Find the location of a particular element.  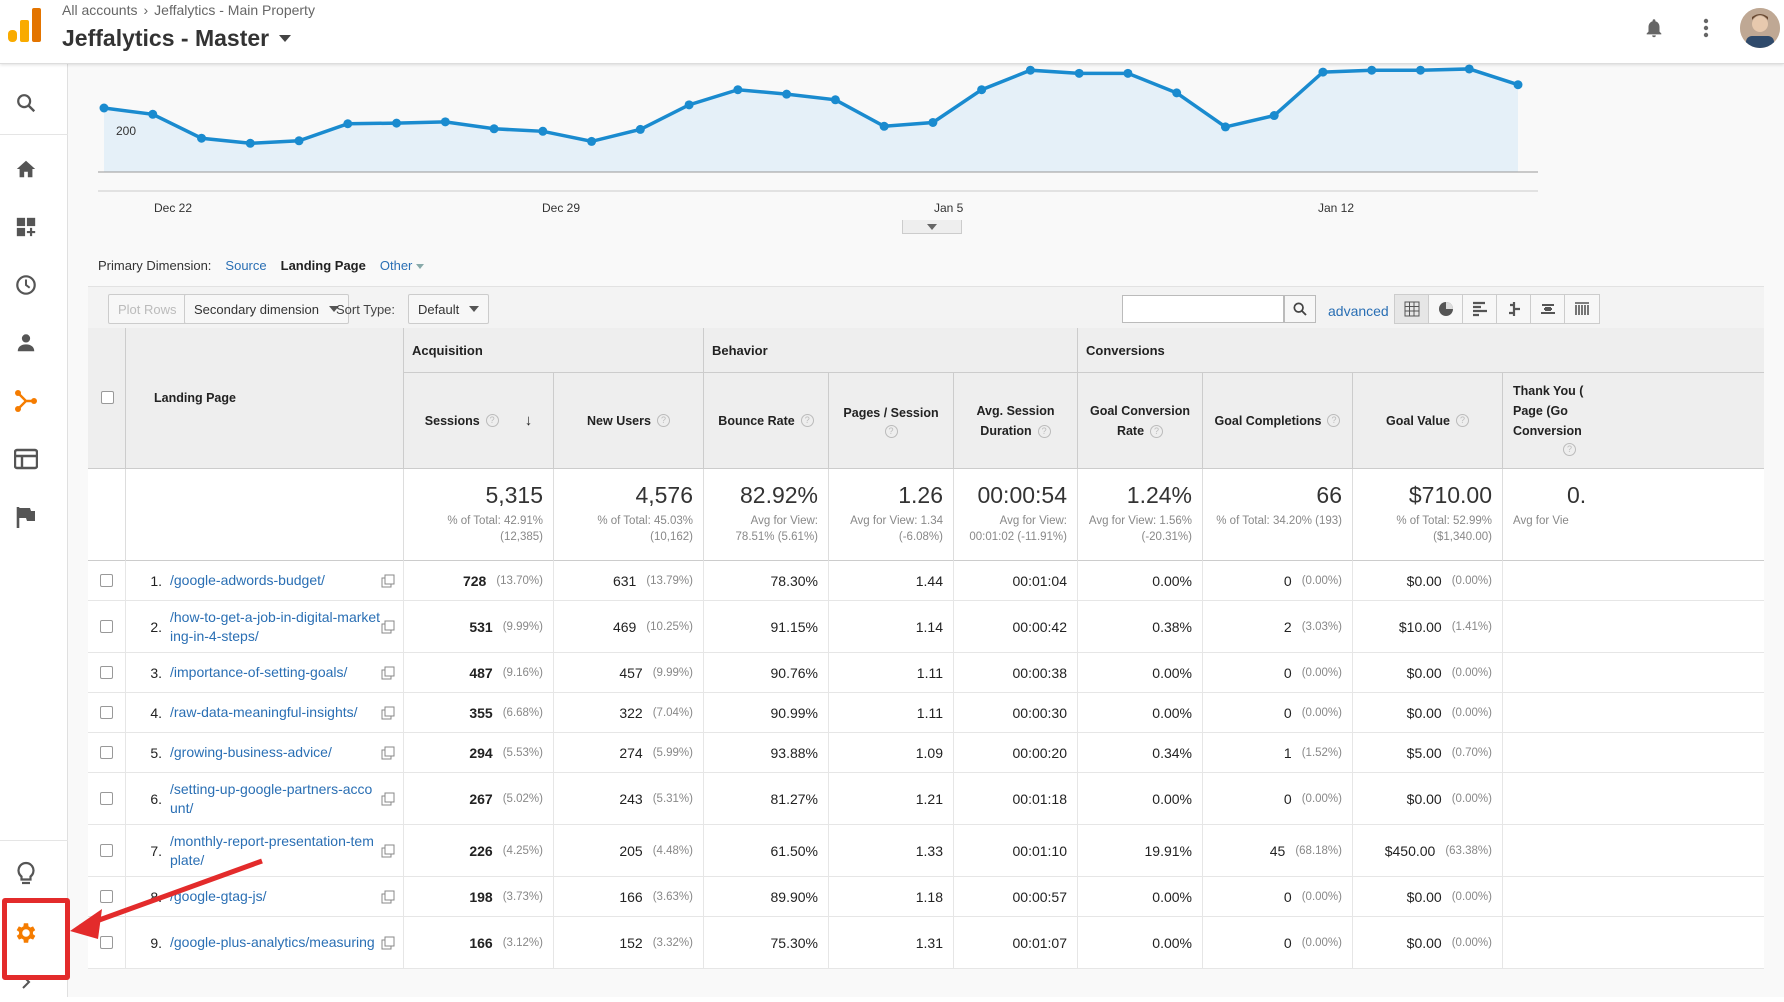

realtime-clock-icon is located at coordinates (26, 285).